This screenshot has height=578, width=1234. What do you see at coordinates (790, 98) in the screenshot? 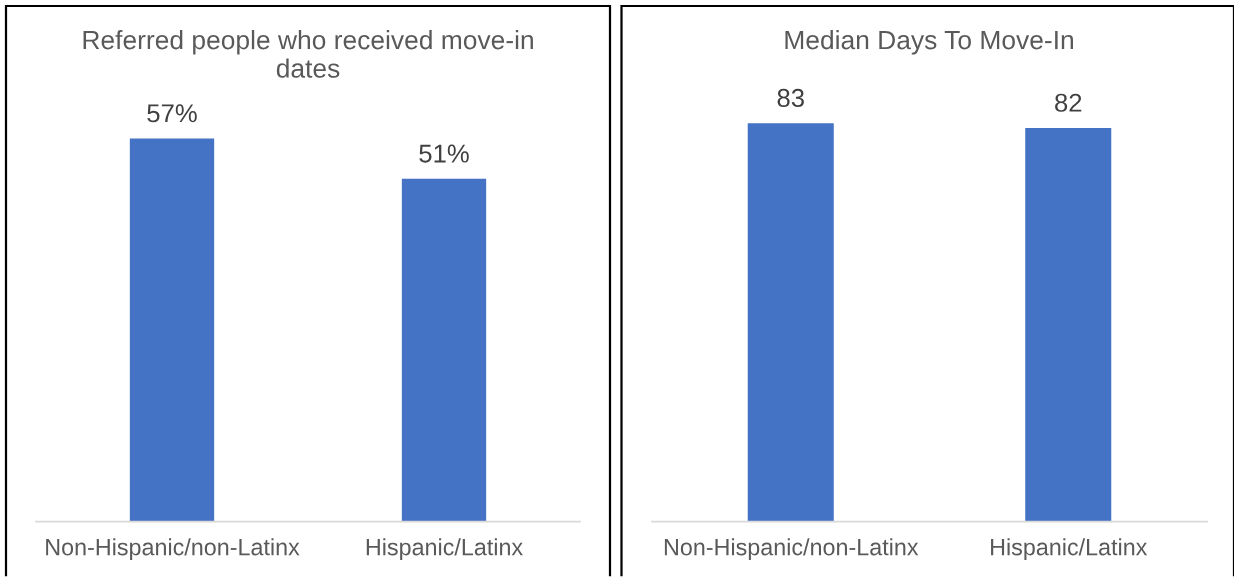
I see `data-label: 83` at bounding box center [790, 98].